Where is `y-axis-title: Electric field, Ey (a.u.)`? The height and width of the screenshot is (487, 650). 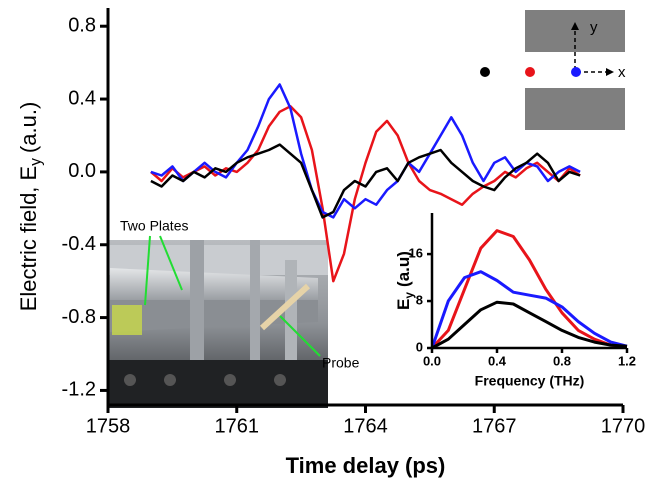
y-axis-title: Electric field, Ey (a.u.) is located at coordinates (30, 207).